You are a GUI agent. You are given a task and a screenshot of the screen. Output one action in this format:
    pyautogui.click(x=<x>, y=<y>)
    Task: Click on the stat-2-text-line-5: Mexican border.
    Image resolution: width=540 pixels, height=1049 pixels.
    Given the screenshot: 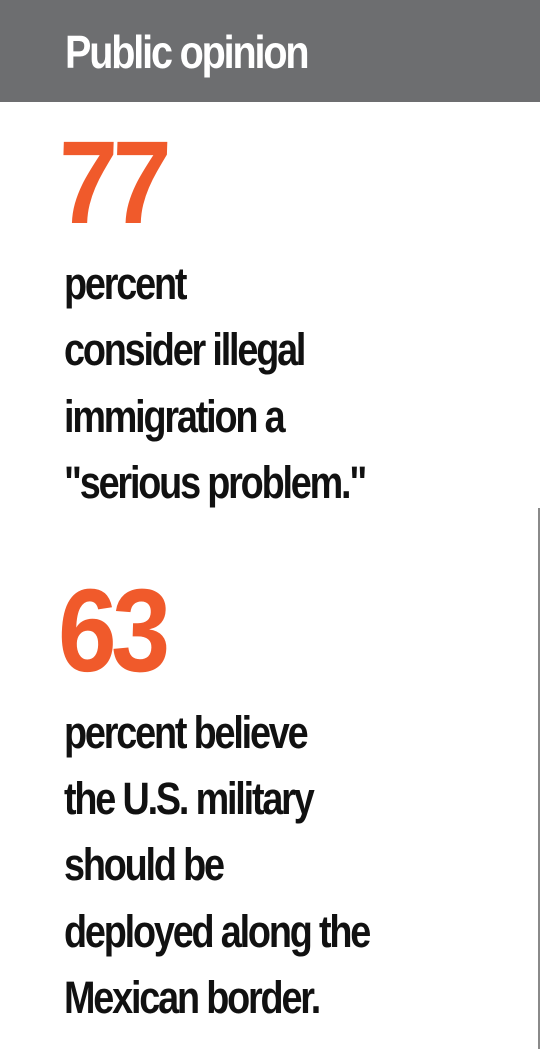 What is the action you would take?
    pyautogui.click(x=192, y=997)
    